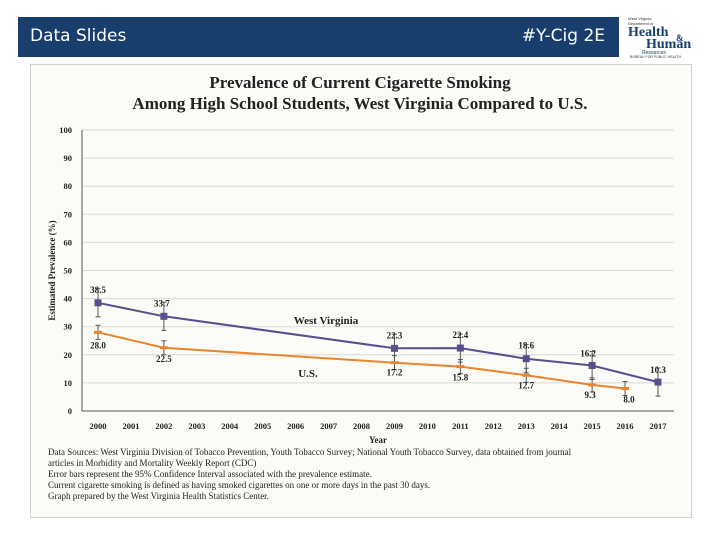 This screenshot has width=720, height=540. I want to click on chart-title: Prevalence of Current Cigarette Smoking, so click(360, 82).